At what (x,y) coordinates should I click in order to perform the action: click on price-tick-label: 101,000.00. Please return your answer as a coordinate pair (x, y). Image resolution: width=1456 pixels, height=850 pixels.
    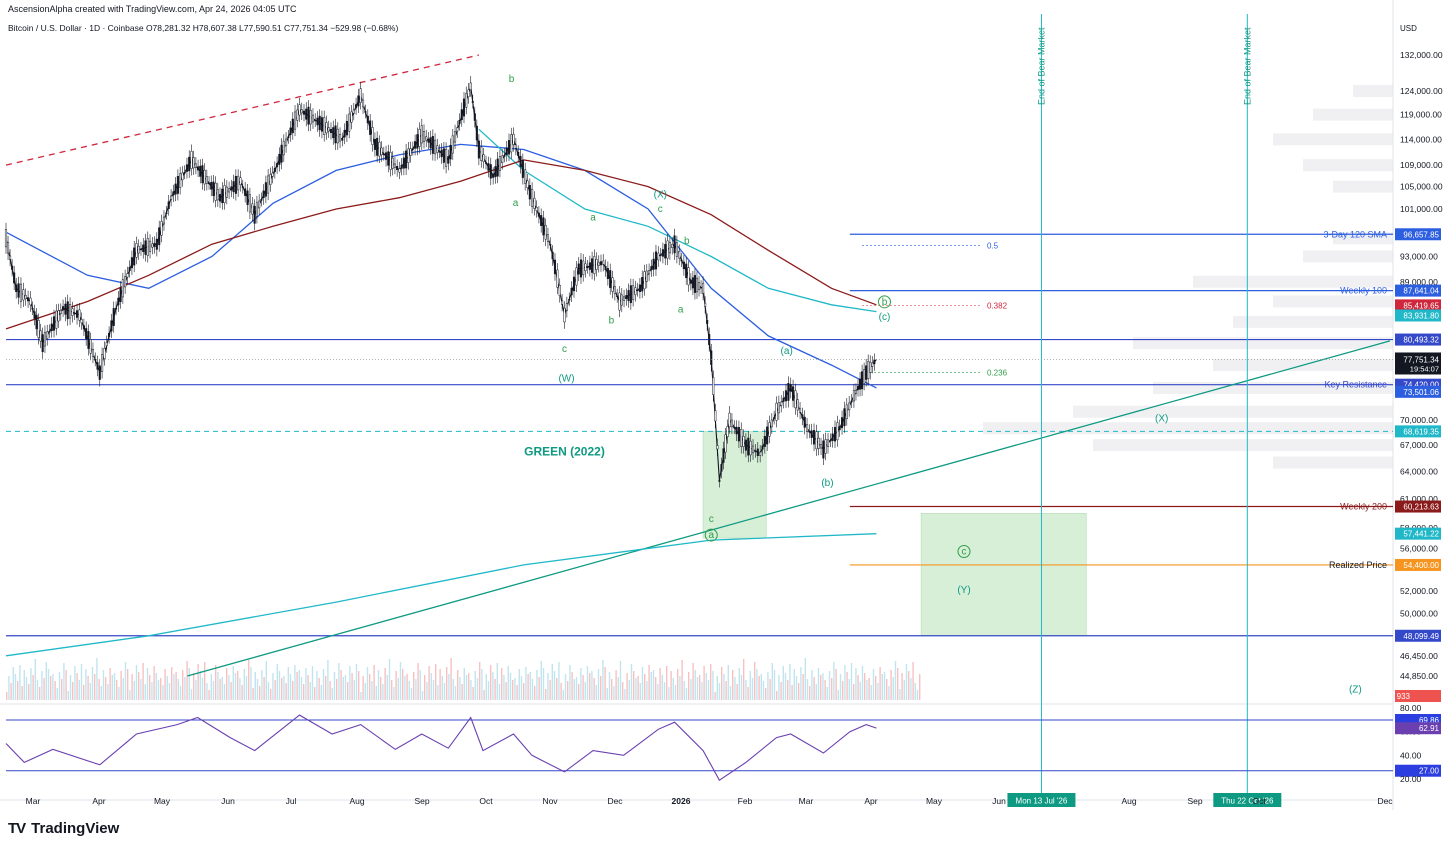
    Looking at the image, I should click on (1421, 209).